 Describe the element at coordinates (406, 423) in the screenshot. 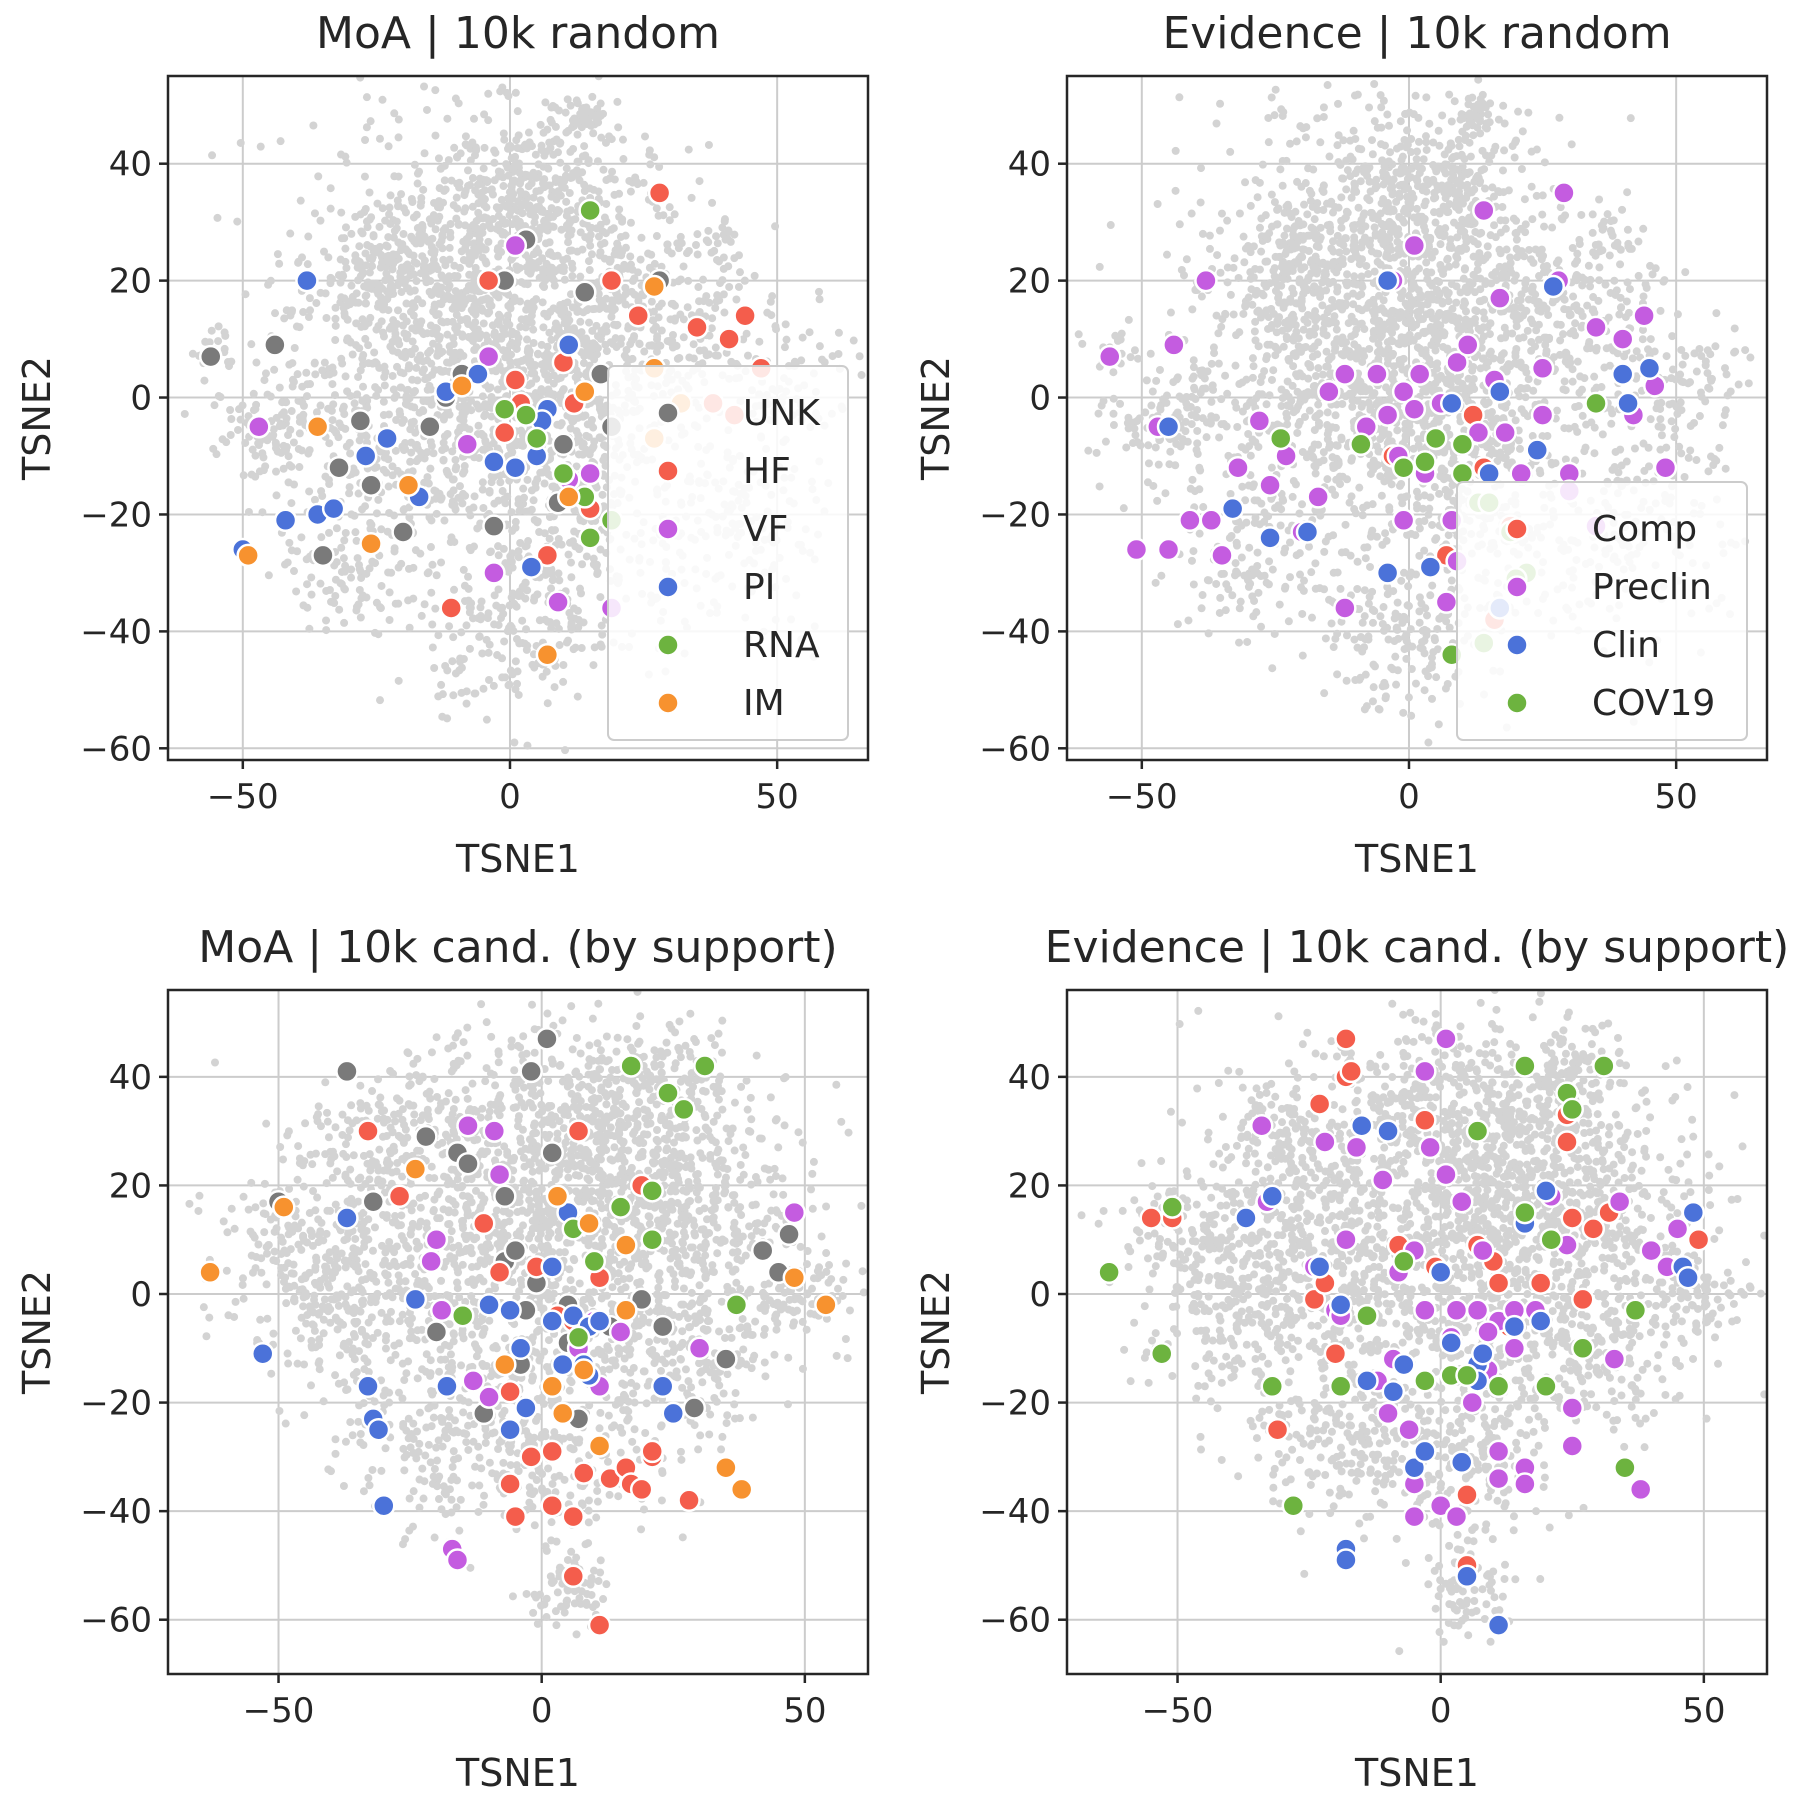

I see `series-pi` at that location.